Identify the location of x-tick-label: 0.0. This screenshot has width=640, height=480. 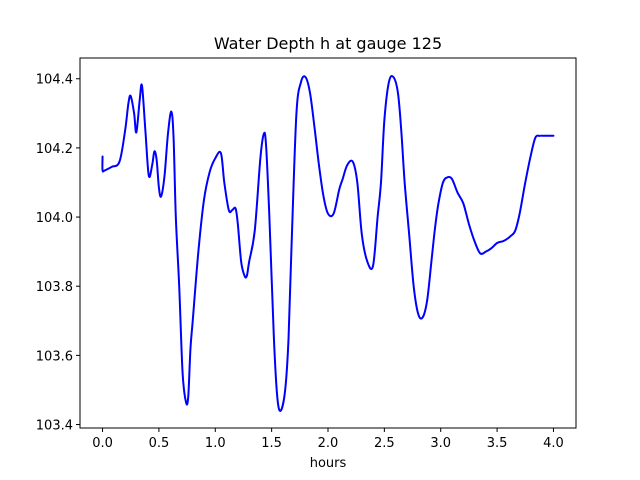
(102, 443).